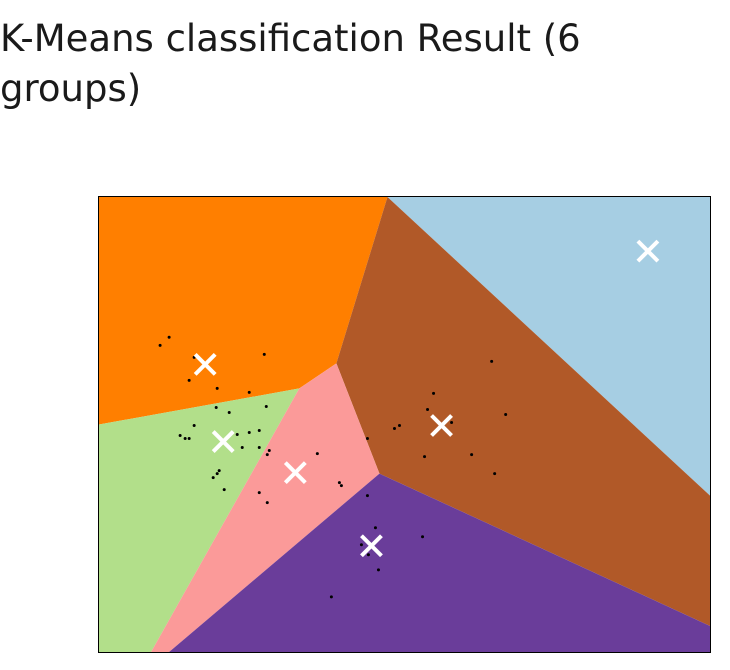  I want to click on region-pink, so click(265, 507).